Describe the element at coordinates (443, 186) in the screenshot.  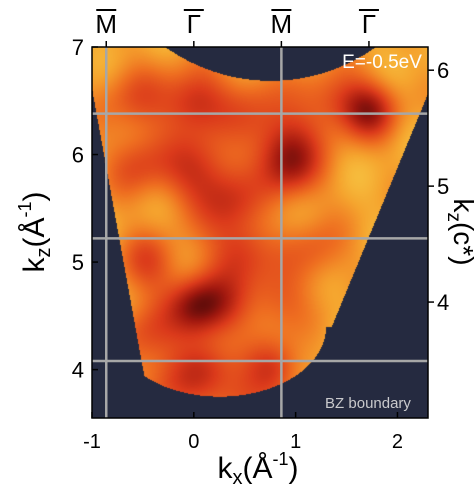
I see `y2-tick-label-1: 5` at that location.